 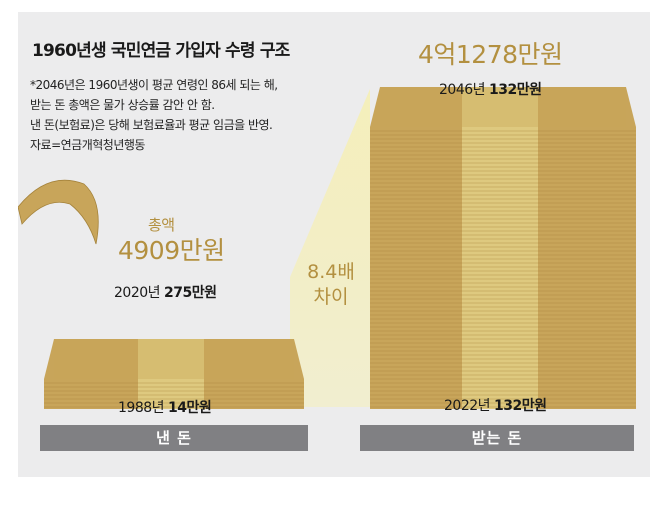 What do you see at coordinates (490, 54) in the screenshot?
I see `received-total-value: 4억1278만원` at bounding box center [490, 54].